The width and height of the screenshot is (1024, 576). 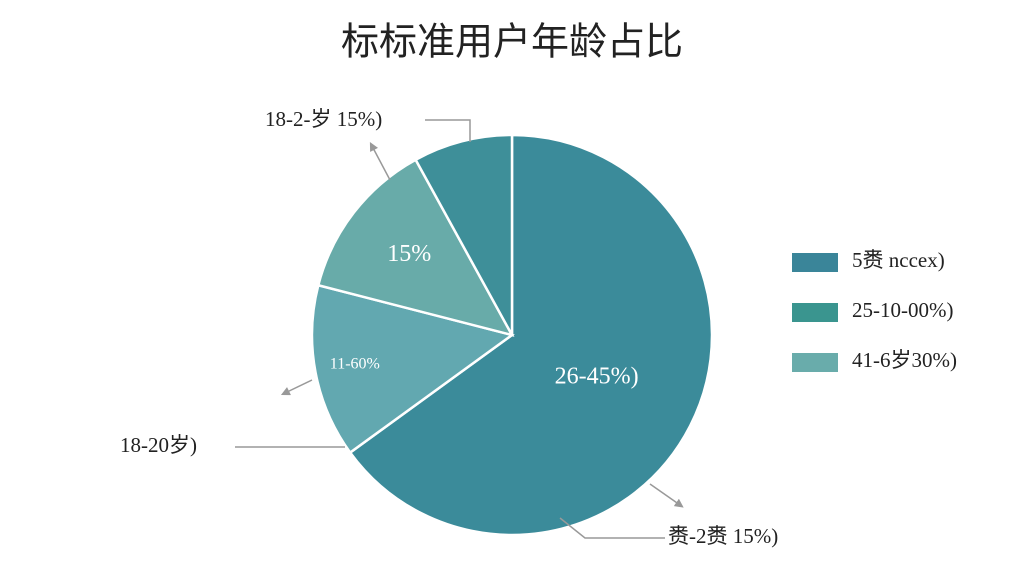 What do you see at coordinates (898, 260) in the screenshot?
I see `legend-label: 5赉 nccex)` at bounding box center [898, 260].